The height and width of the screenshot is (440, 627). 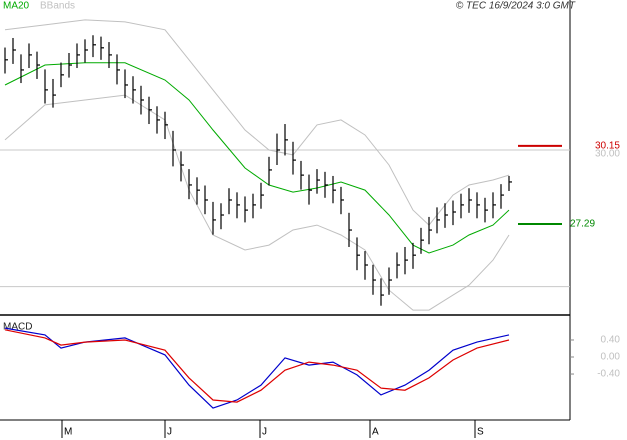 I want to click on x-tick-label: S, so click(x=480, y=432).